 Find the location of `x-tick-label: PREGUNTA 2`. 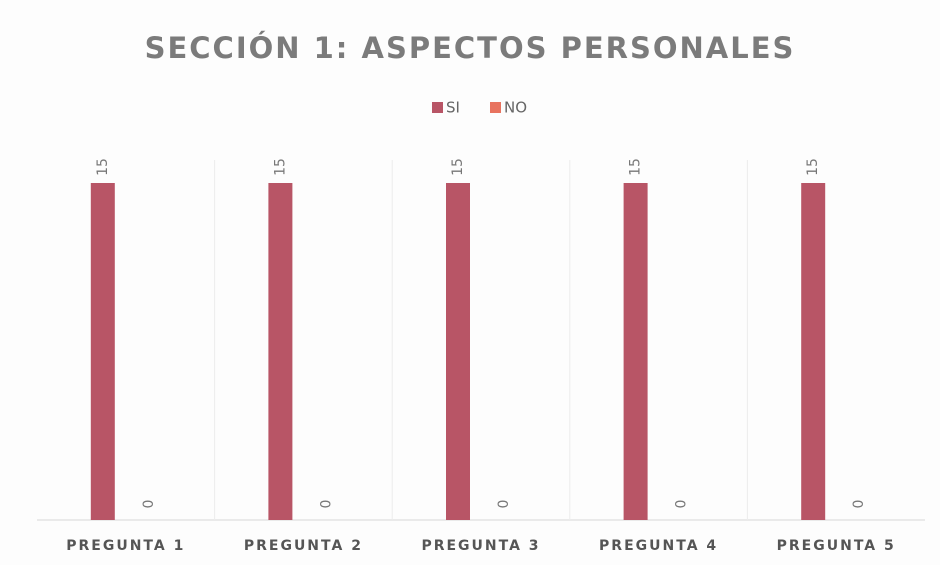

x-tick-label: PREGUNTA 2 is located at coordinates (303, 546).